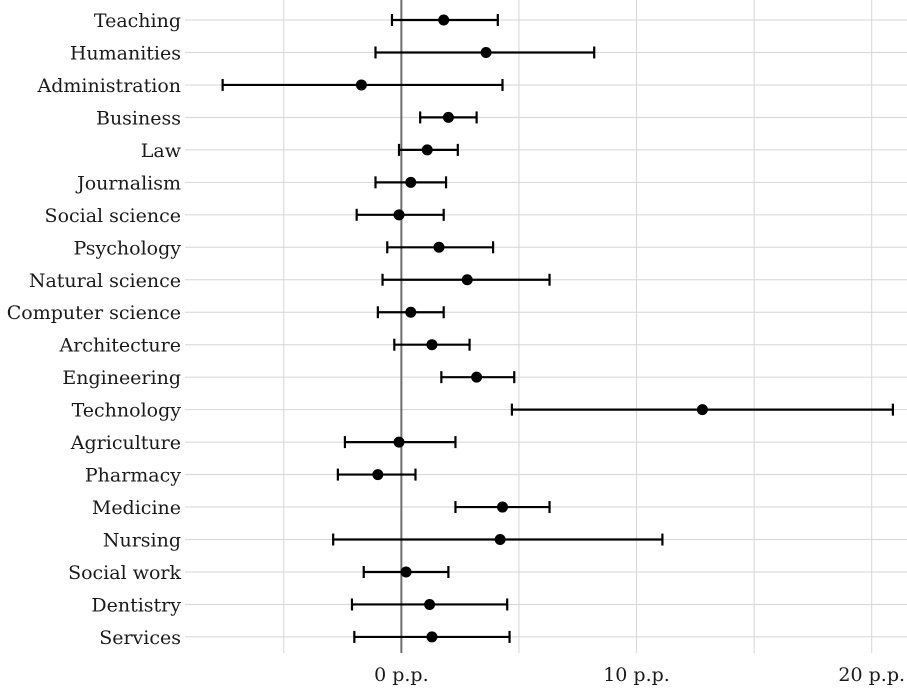 The height and width of the screenshot is (689, 907). What do you see at coordinates (125, 53) in the screenshot?
I see `category-label: Humanities` at bounding box center [125, 53].